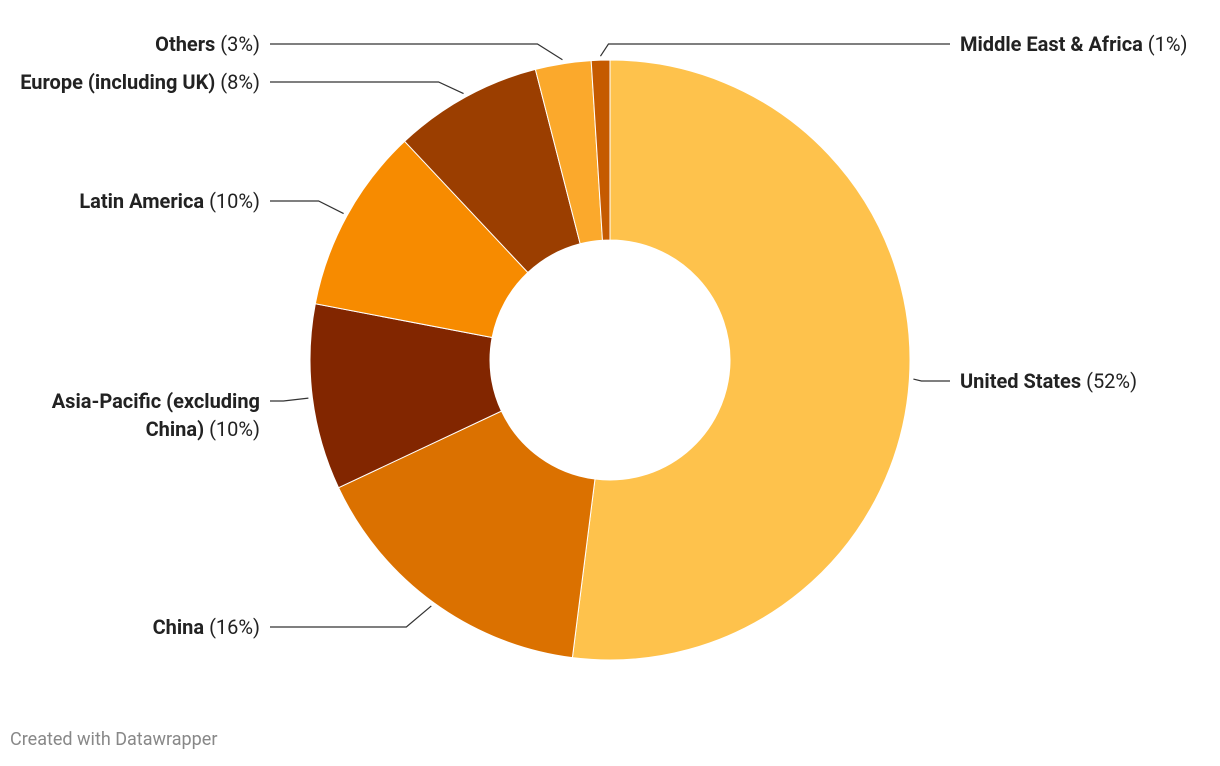 This screenshot has height=766, width=1220. What do you see at coordinates (140, 627) in the screenshot?
I see `slice-label: China (16%)` at bounding box center [140, 627].